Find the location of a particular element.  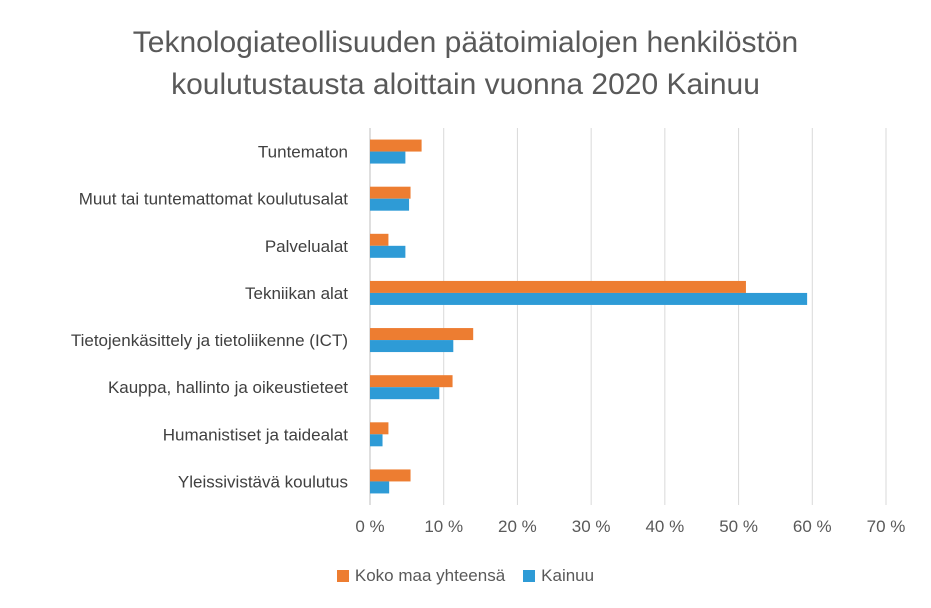

x-tick-label-1: 10 % is located at coordinates (443, 526).